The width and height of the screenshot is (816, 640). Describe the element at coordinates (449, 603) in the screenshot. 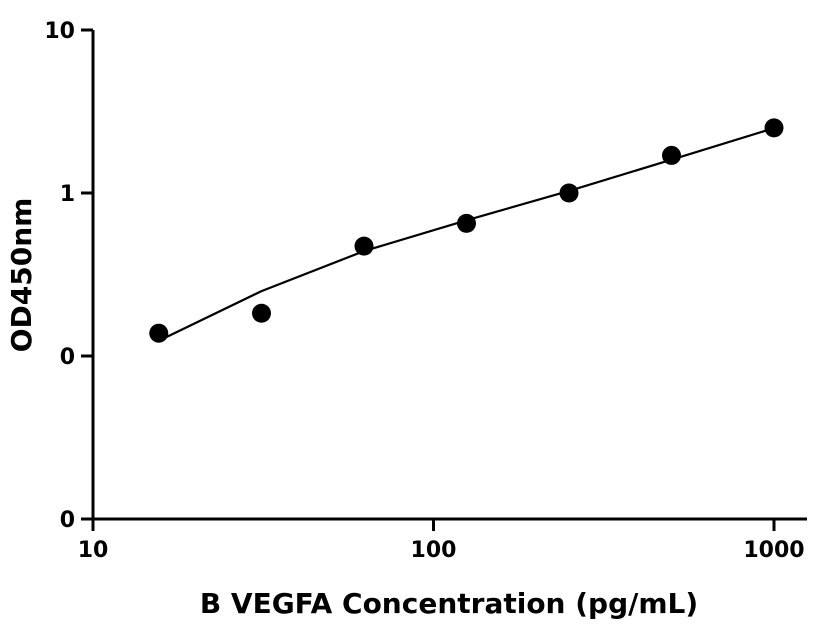

I see `x-axis-title: B VEGFA Concentration (pg/mL)` at that location.